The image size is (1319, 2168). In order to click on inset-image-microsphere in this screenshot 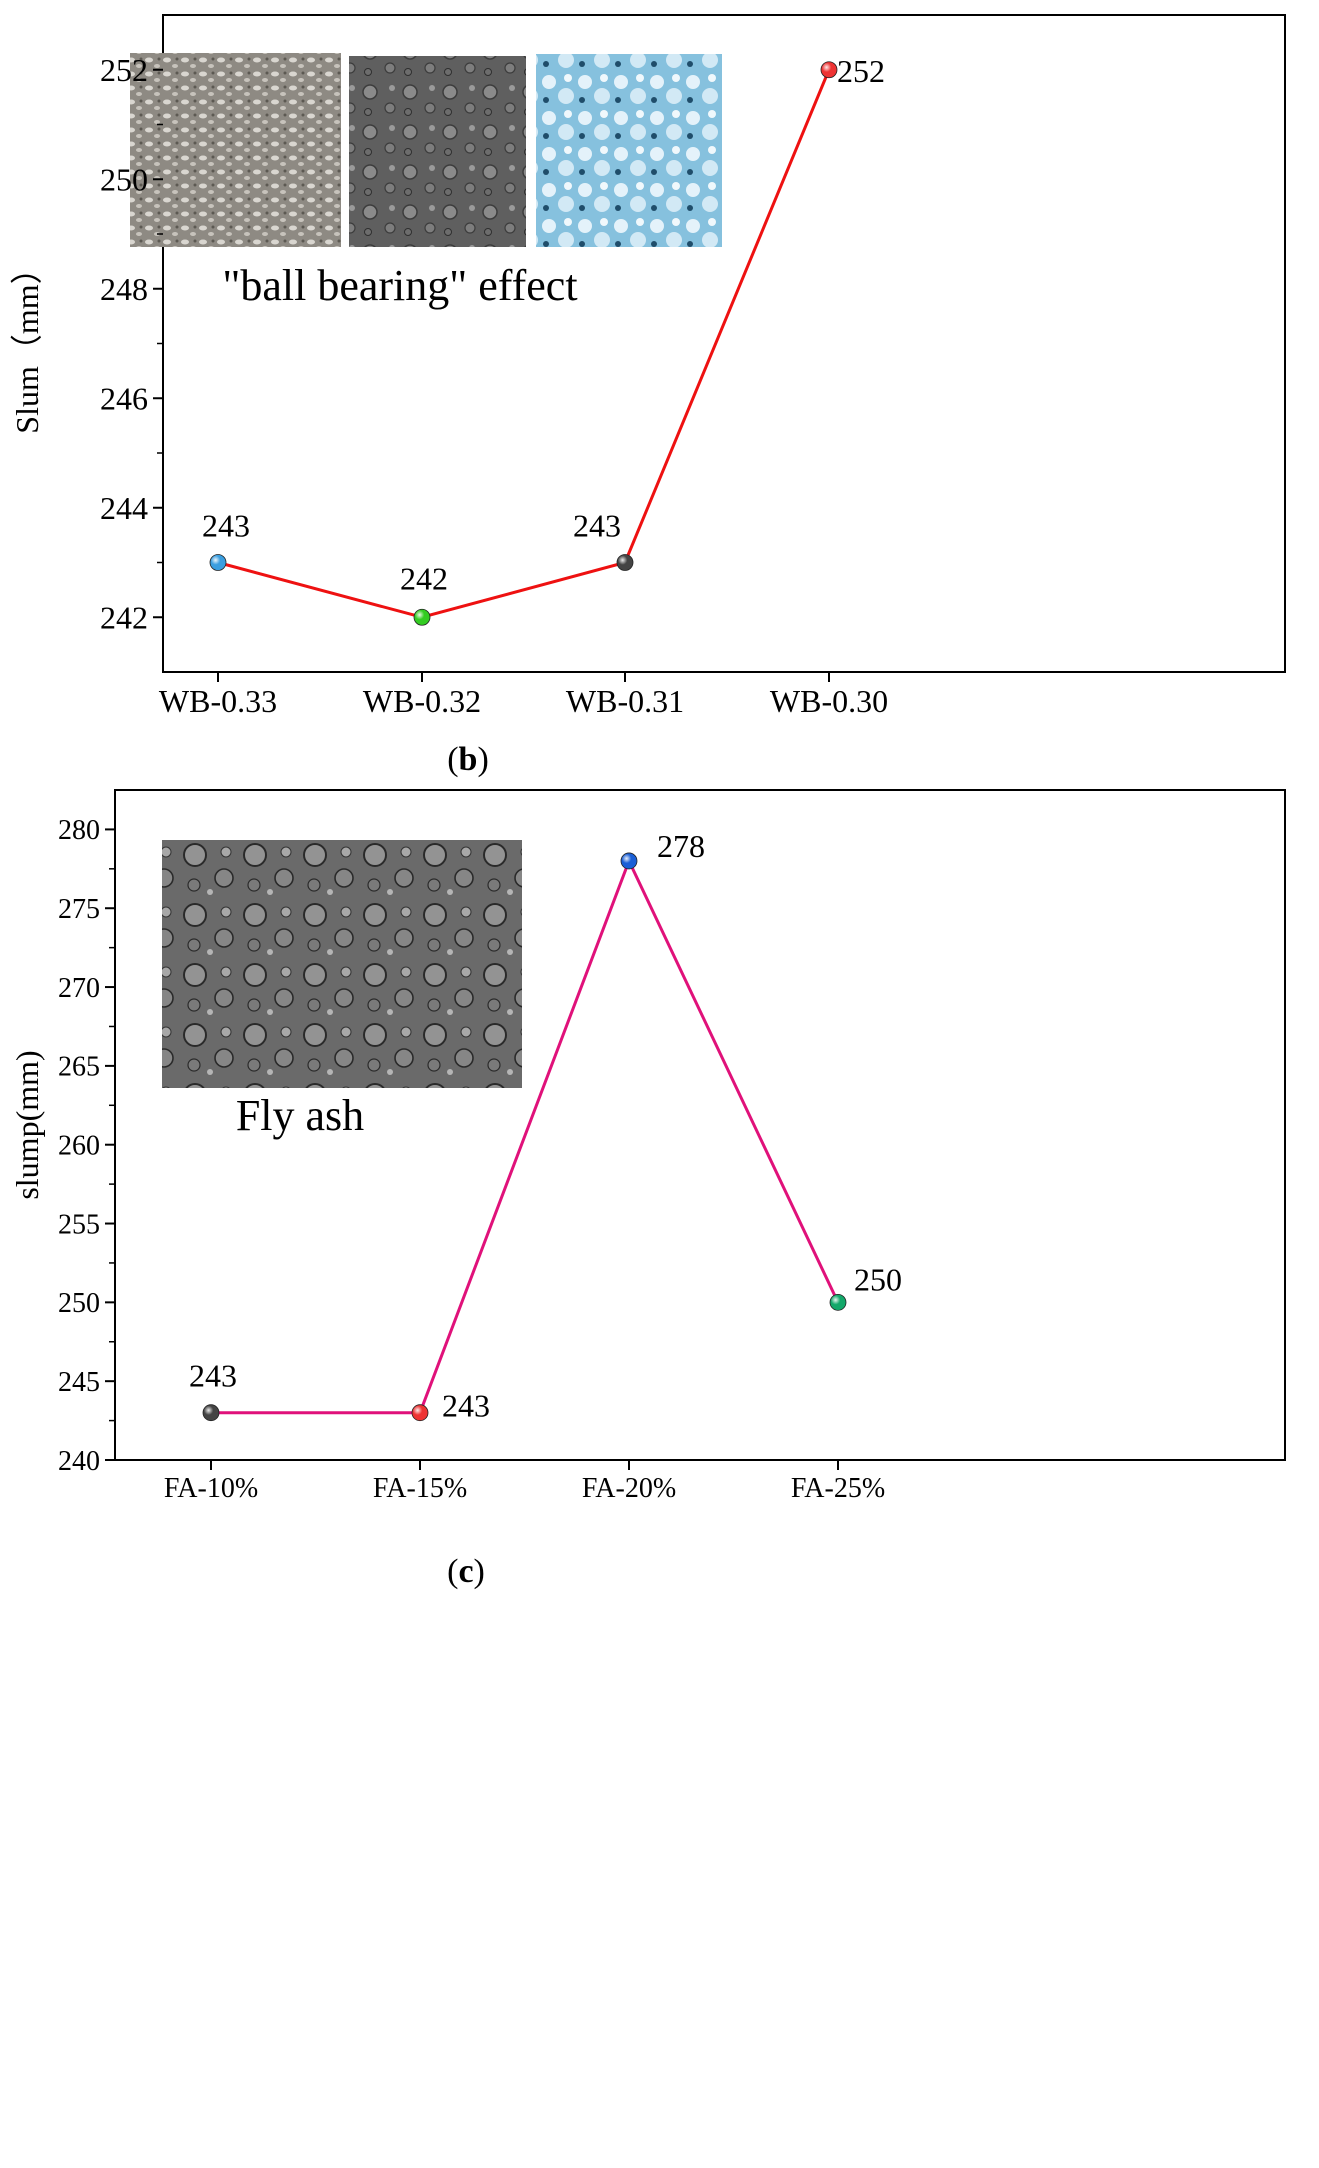, I will do `click(629, 150)`.